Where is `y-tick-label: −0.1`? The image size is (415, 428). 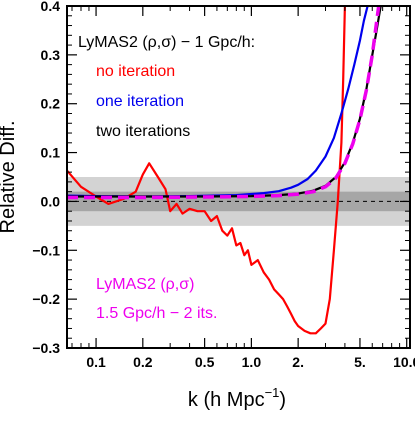
y-tick-label: −0.1 is located at coordinates (46, 250).